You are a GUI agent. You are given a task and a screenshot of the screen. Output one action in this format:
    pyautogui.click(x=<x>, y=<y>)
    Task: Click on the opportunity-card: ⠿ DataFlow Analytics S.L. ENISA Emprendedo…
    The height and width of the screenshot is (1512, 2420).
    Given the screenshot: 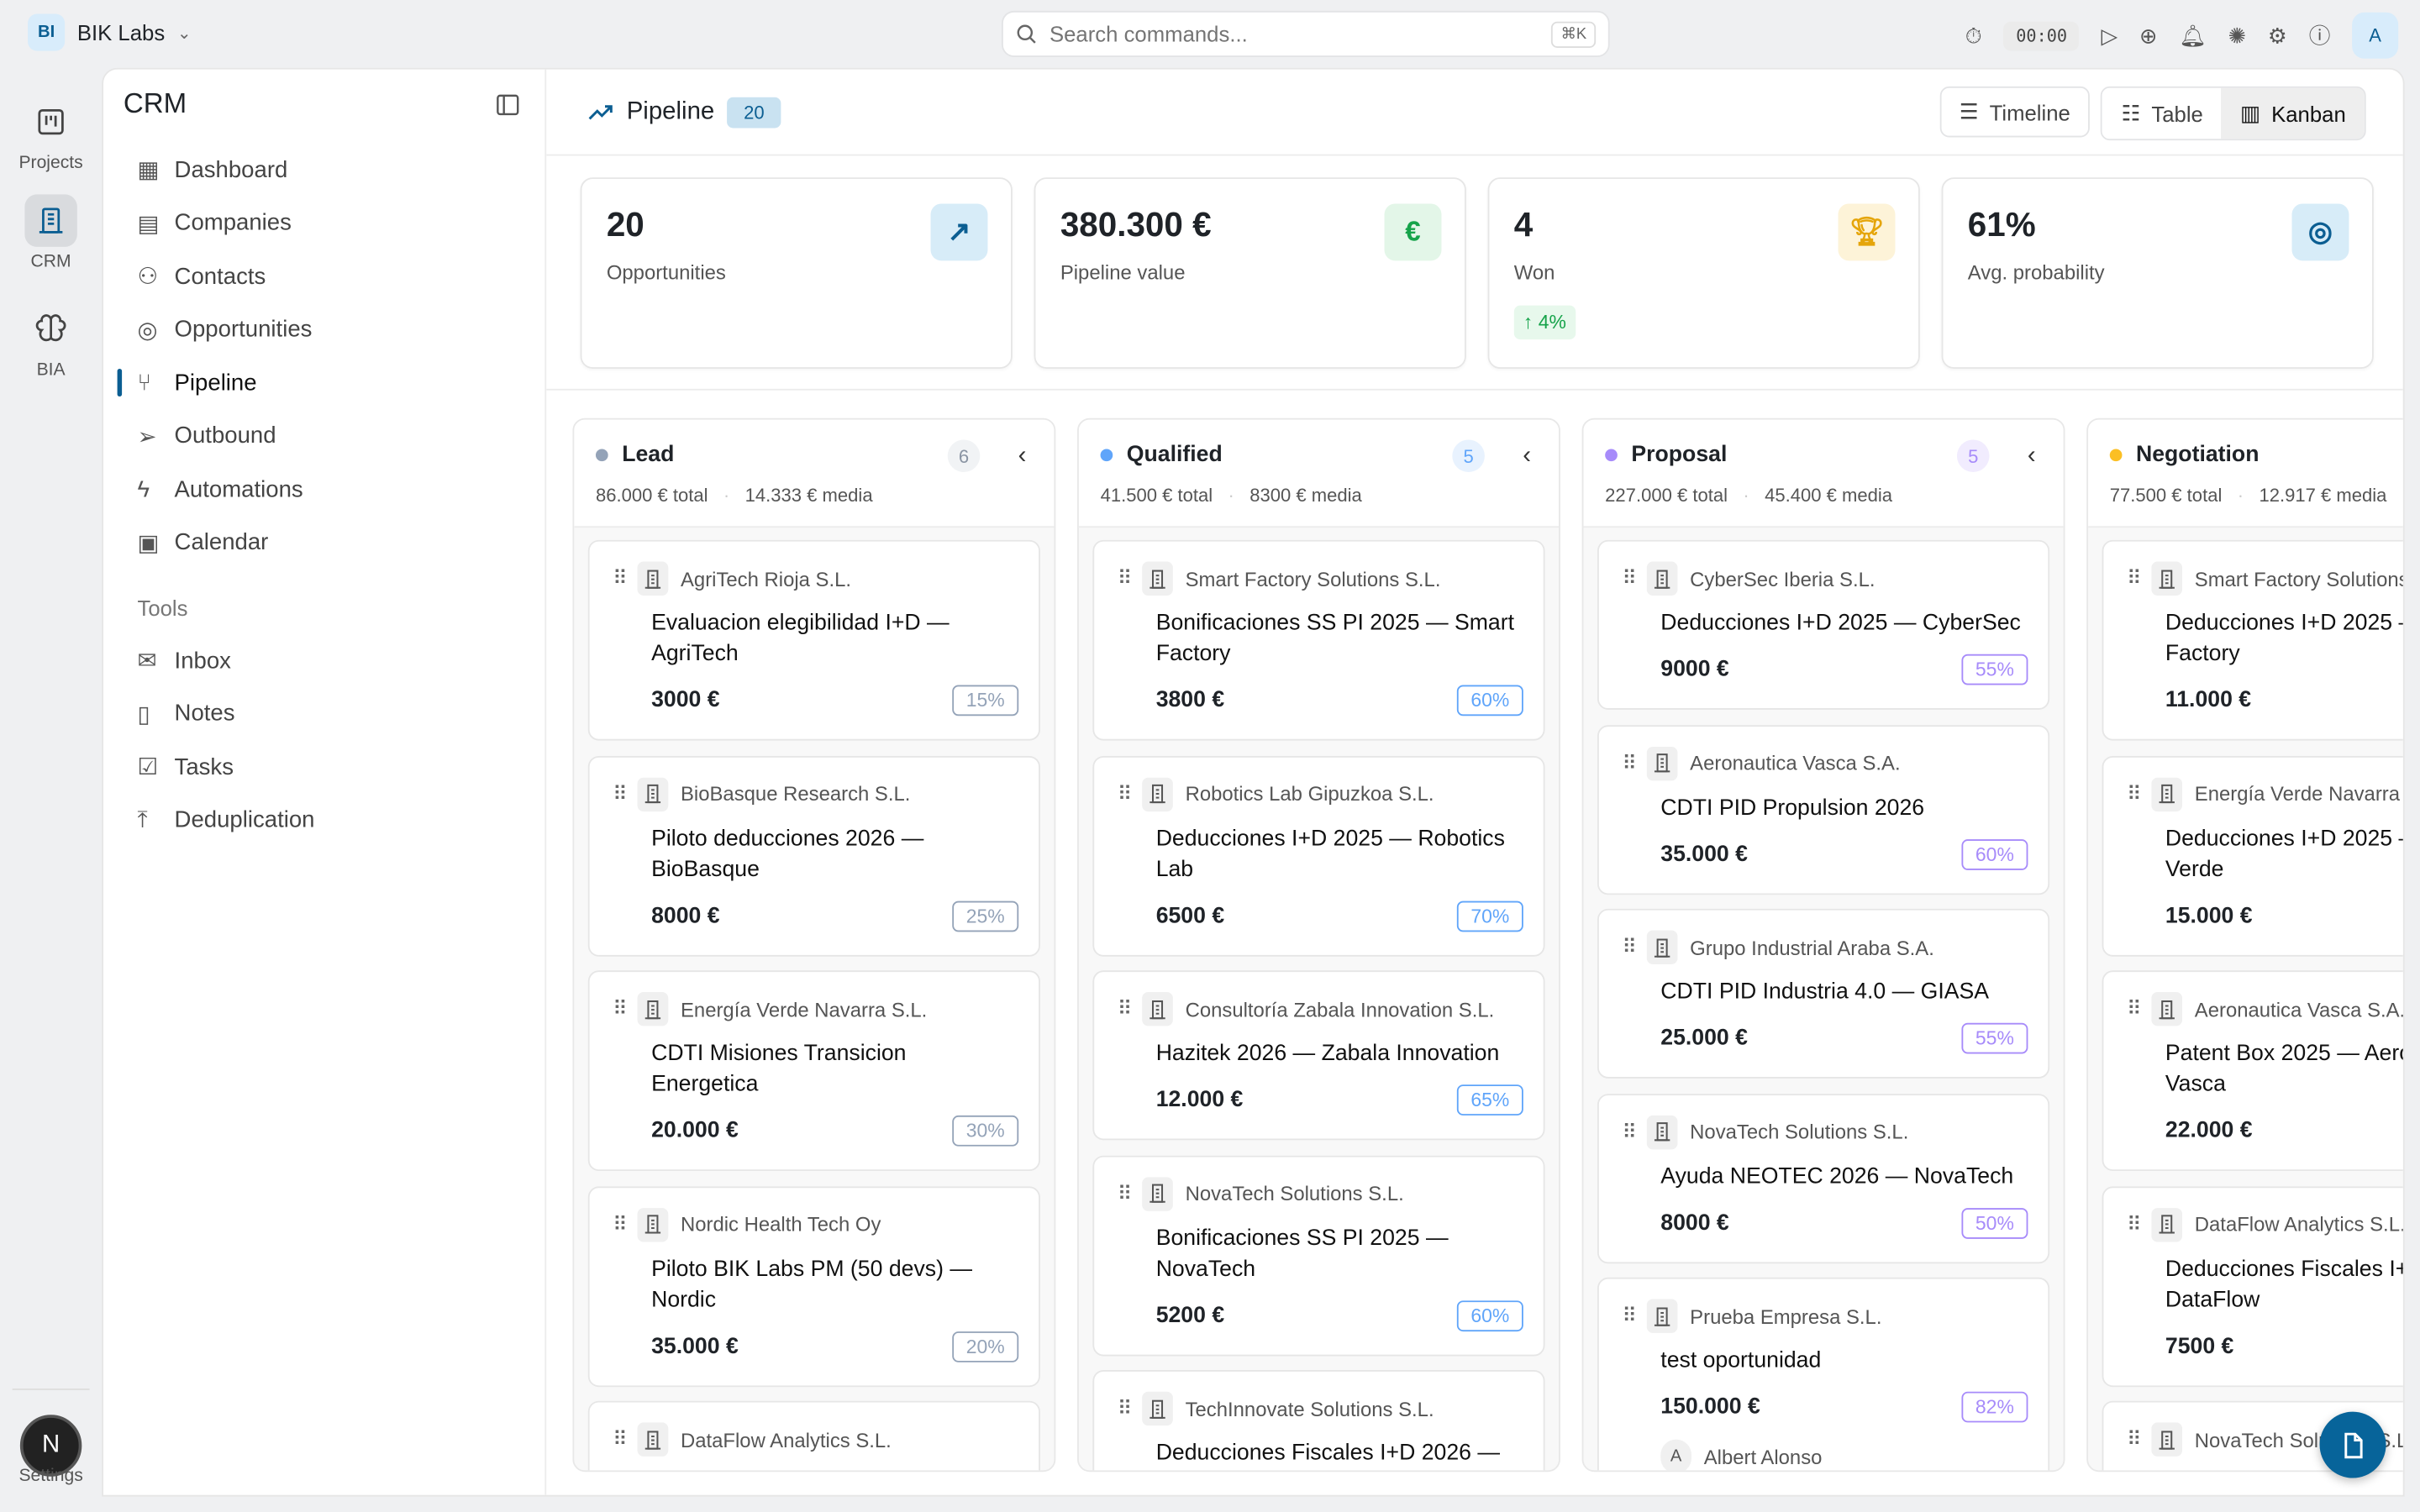 What is the action you would take?
    pyautogui.click(x=813, y=1435)
    